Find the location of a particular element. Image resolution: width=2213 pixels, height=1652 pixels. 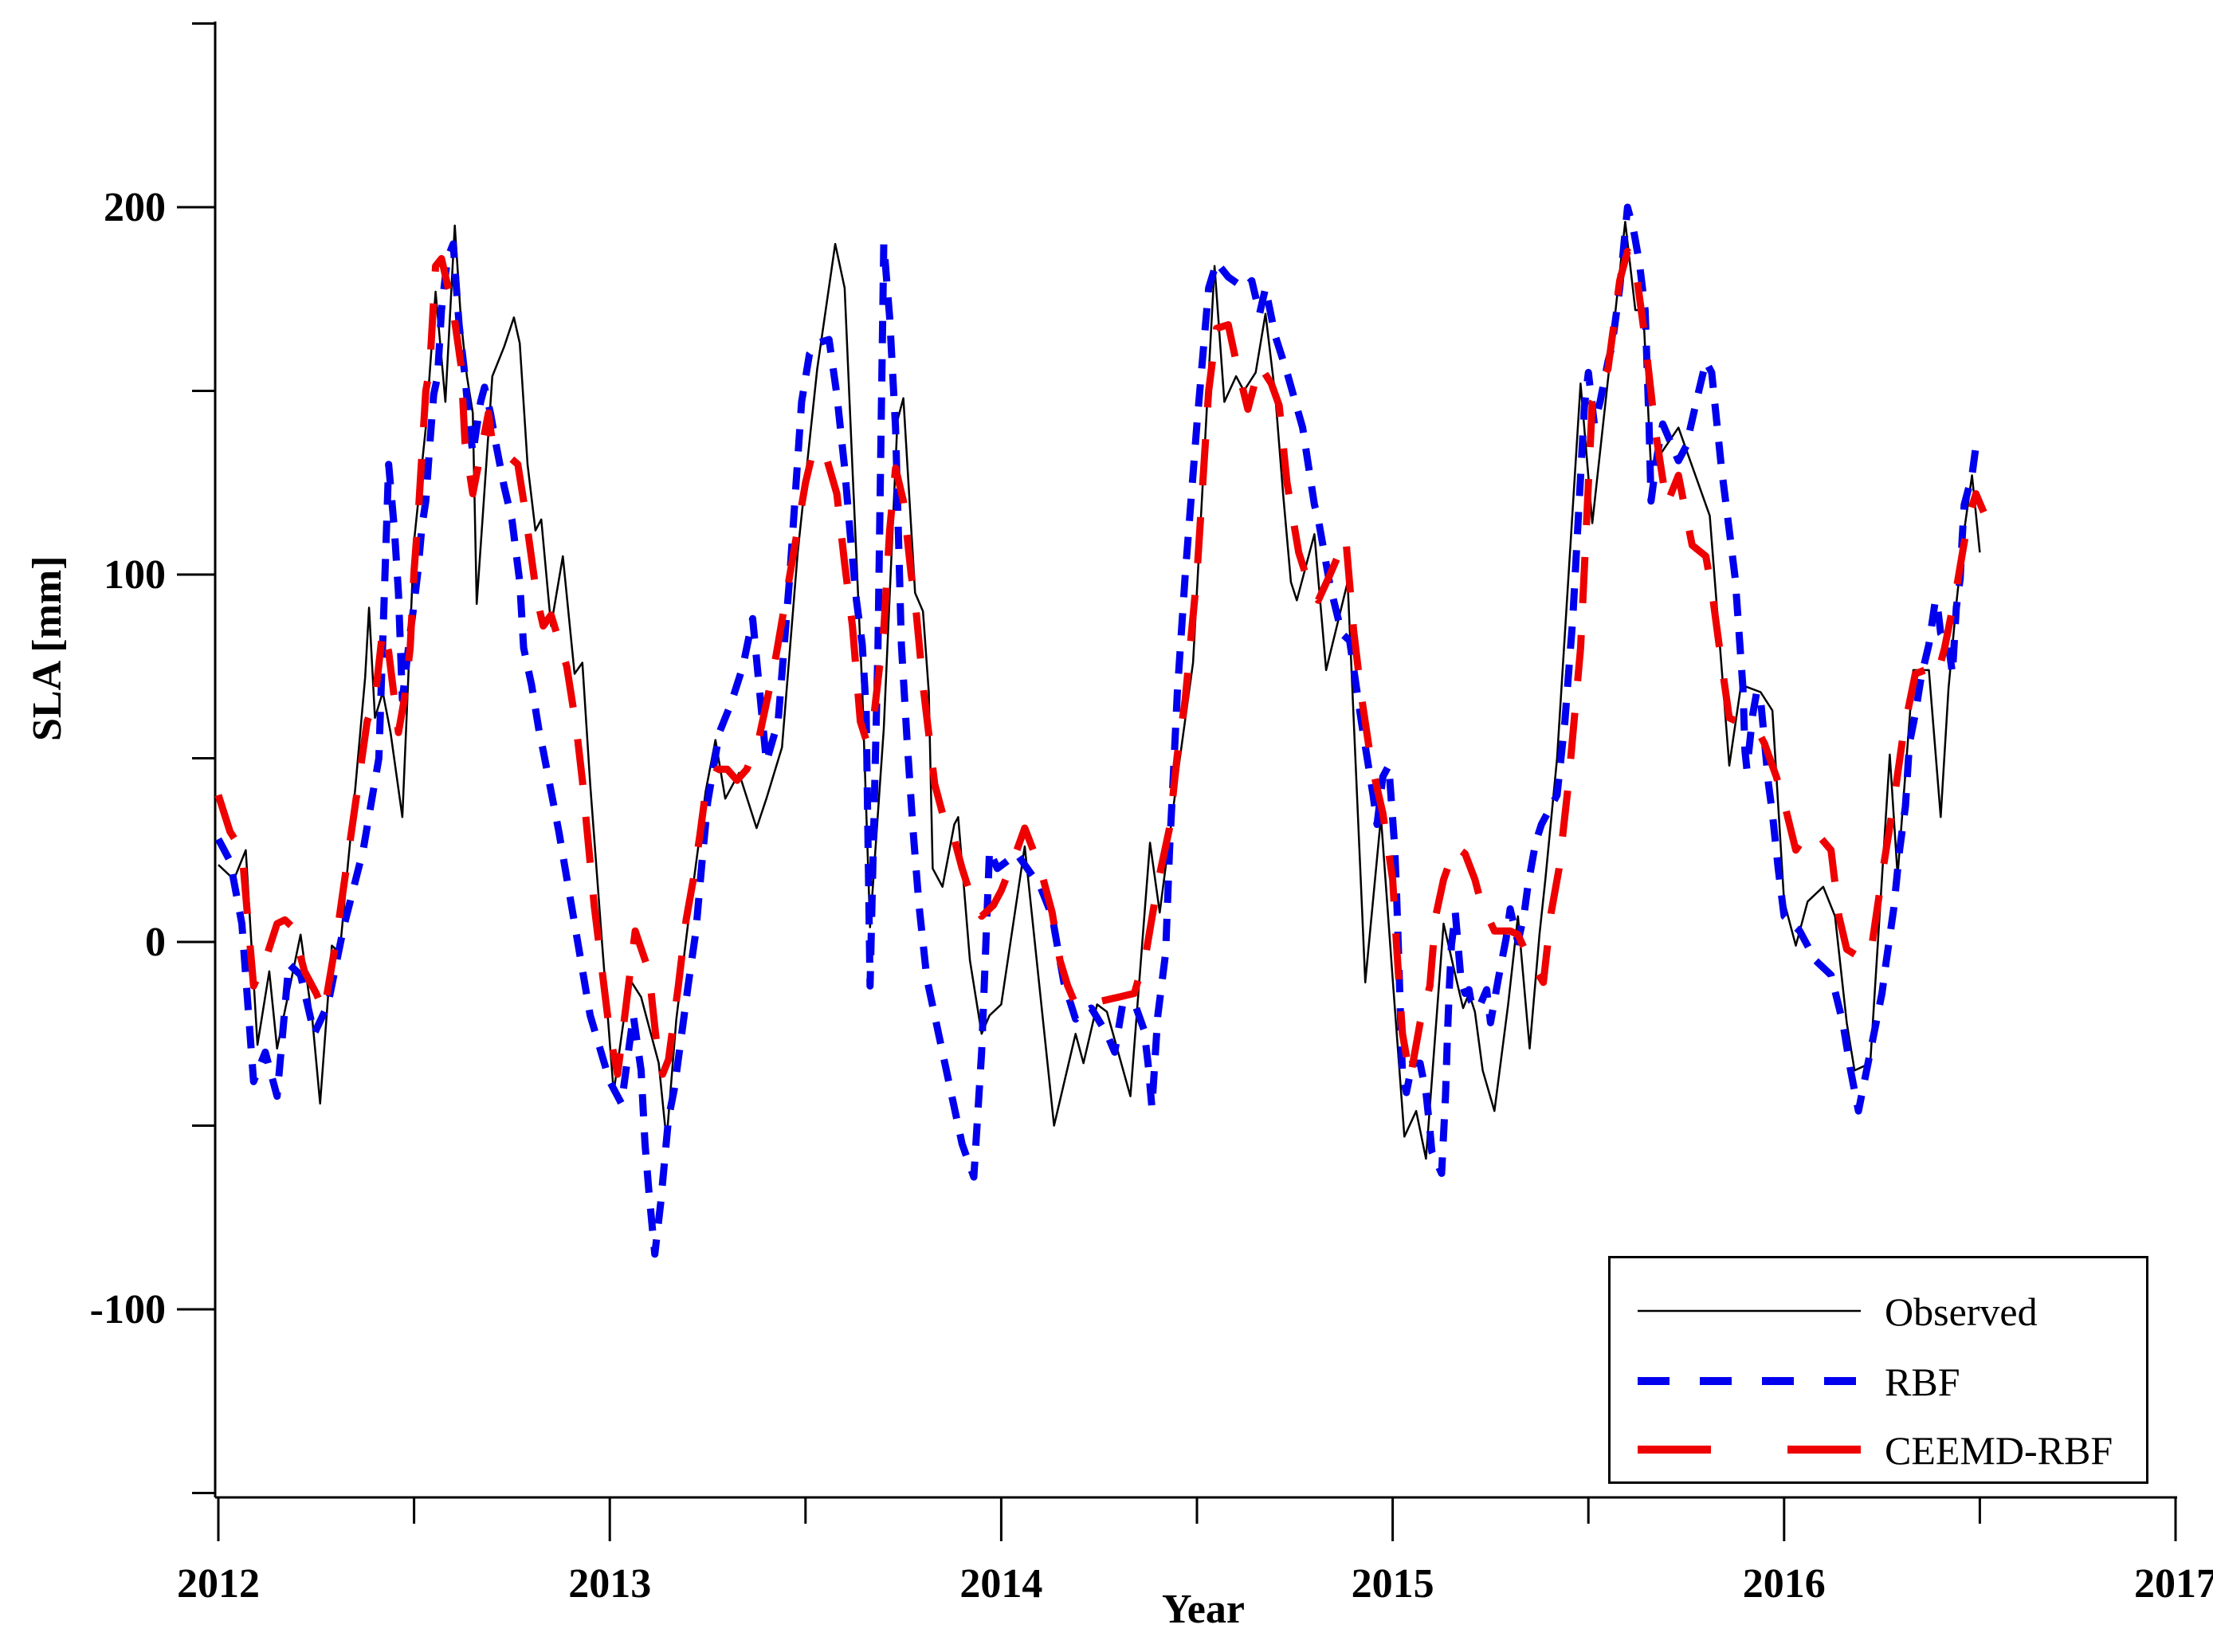

legend-box: Observed RBF CEEMD-RBF is located at coordinates (1878, 1370).